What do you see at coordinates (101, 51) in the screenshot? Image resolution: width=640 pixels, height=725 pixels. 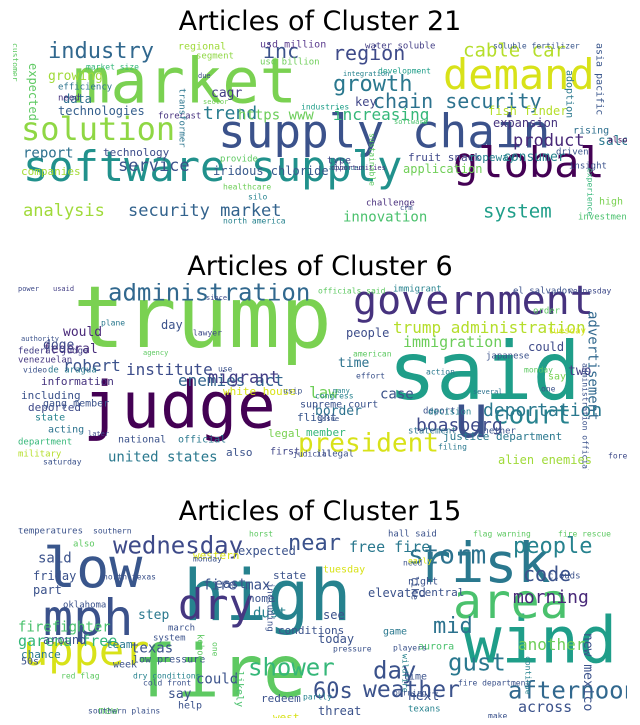 I see `word-cloud-word: industry` at bounding box center [101, 51].